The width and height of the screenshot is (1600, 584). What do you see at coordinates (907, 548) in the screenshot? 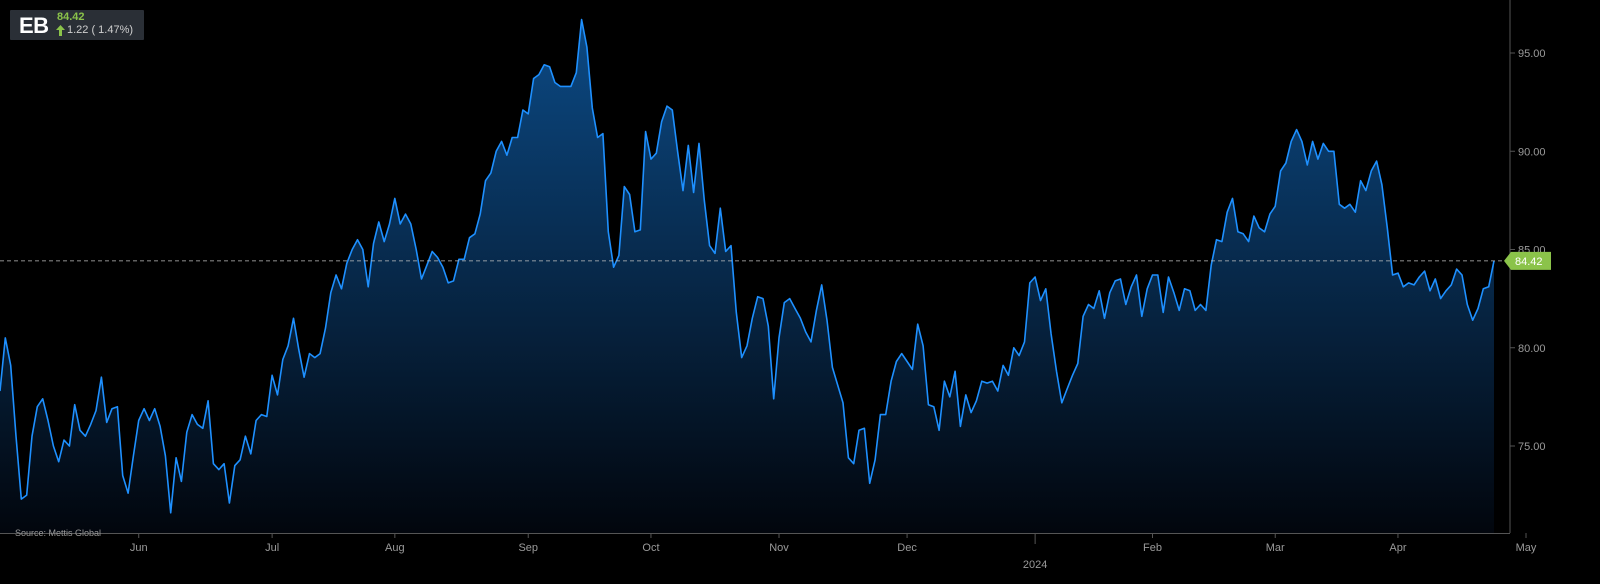
I see `x-tick-label: Dec` at bounding box center [907, 548].